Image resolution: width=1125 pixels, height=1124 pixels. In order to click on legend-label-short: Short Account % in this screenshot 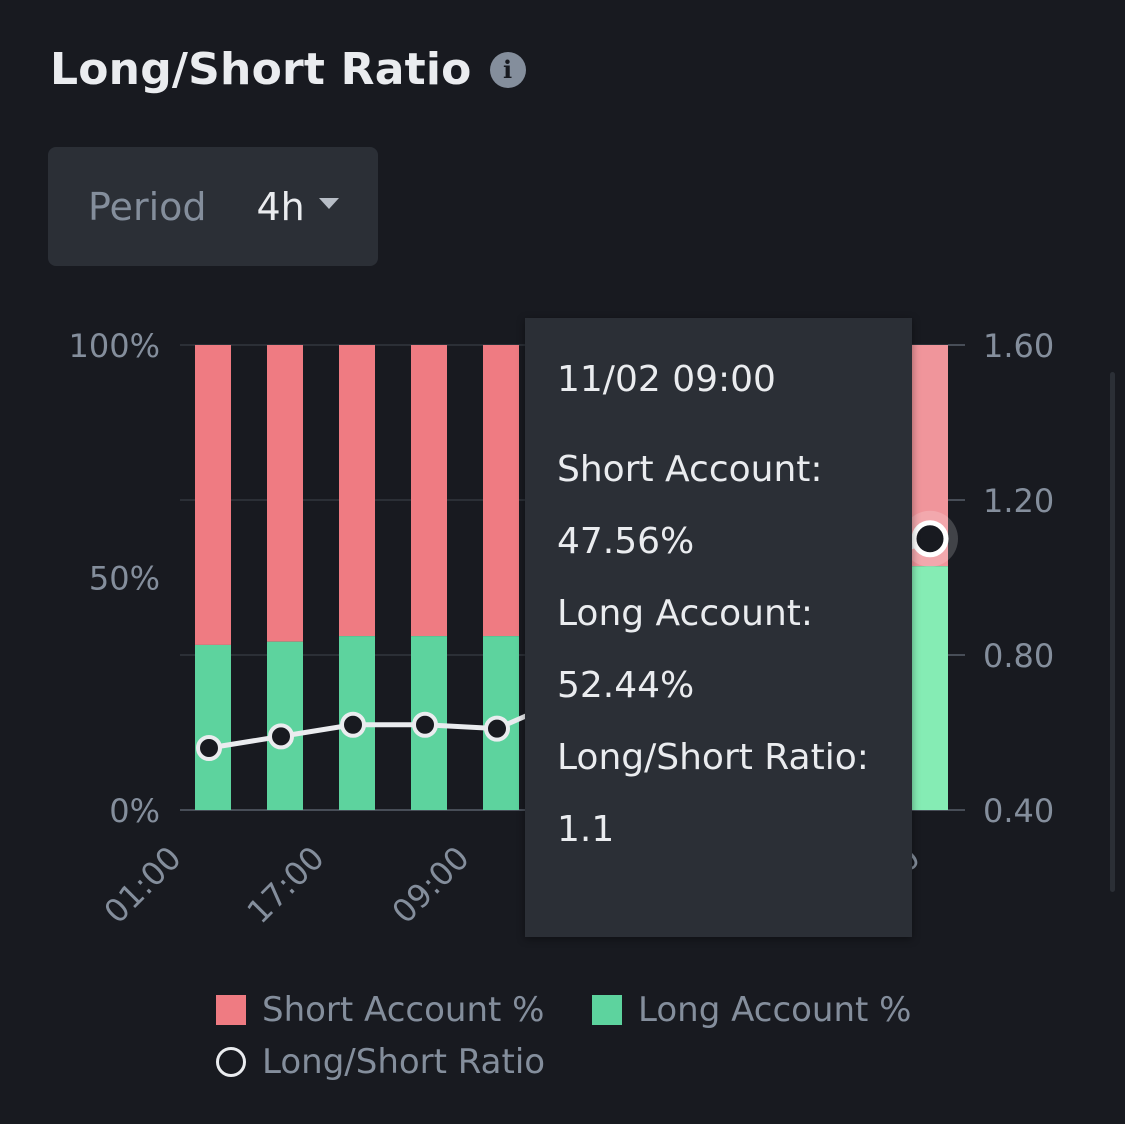, I will do `click(403, 1010)`.